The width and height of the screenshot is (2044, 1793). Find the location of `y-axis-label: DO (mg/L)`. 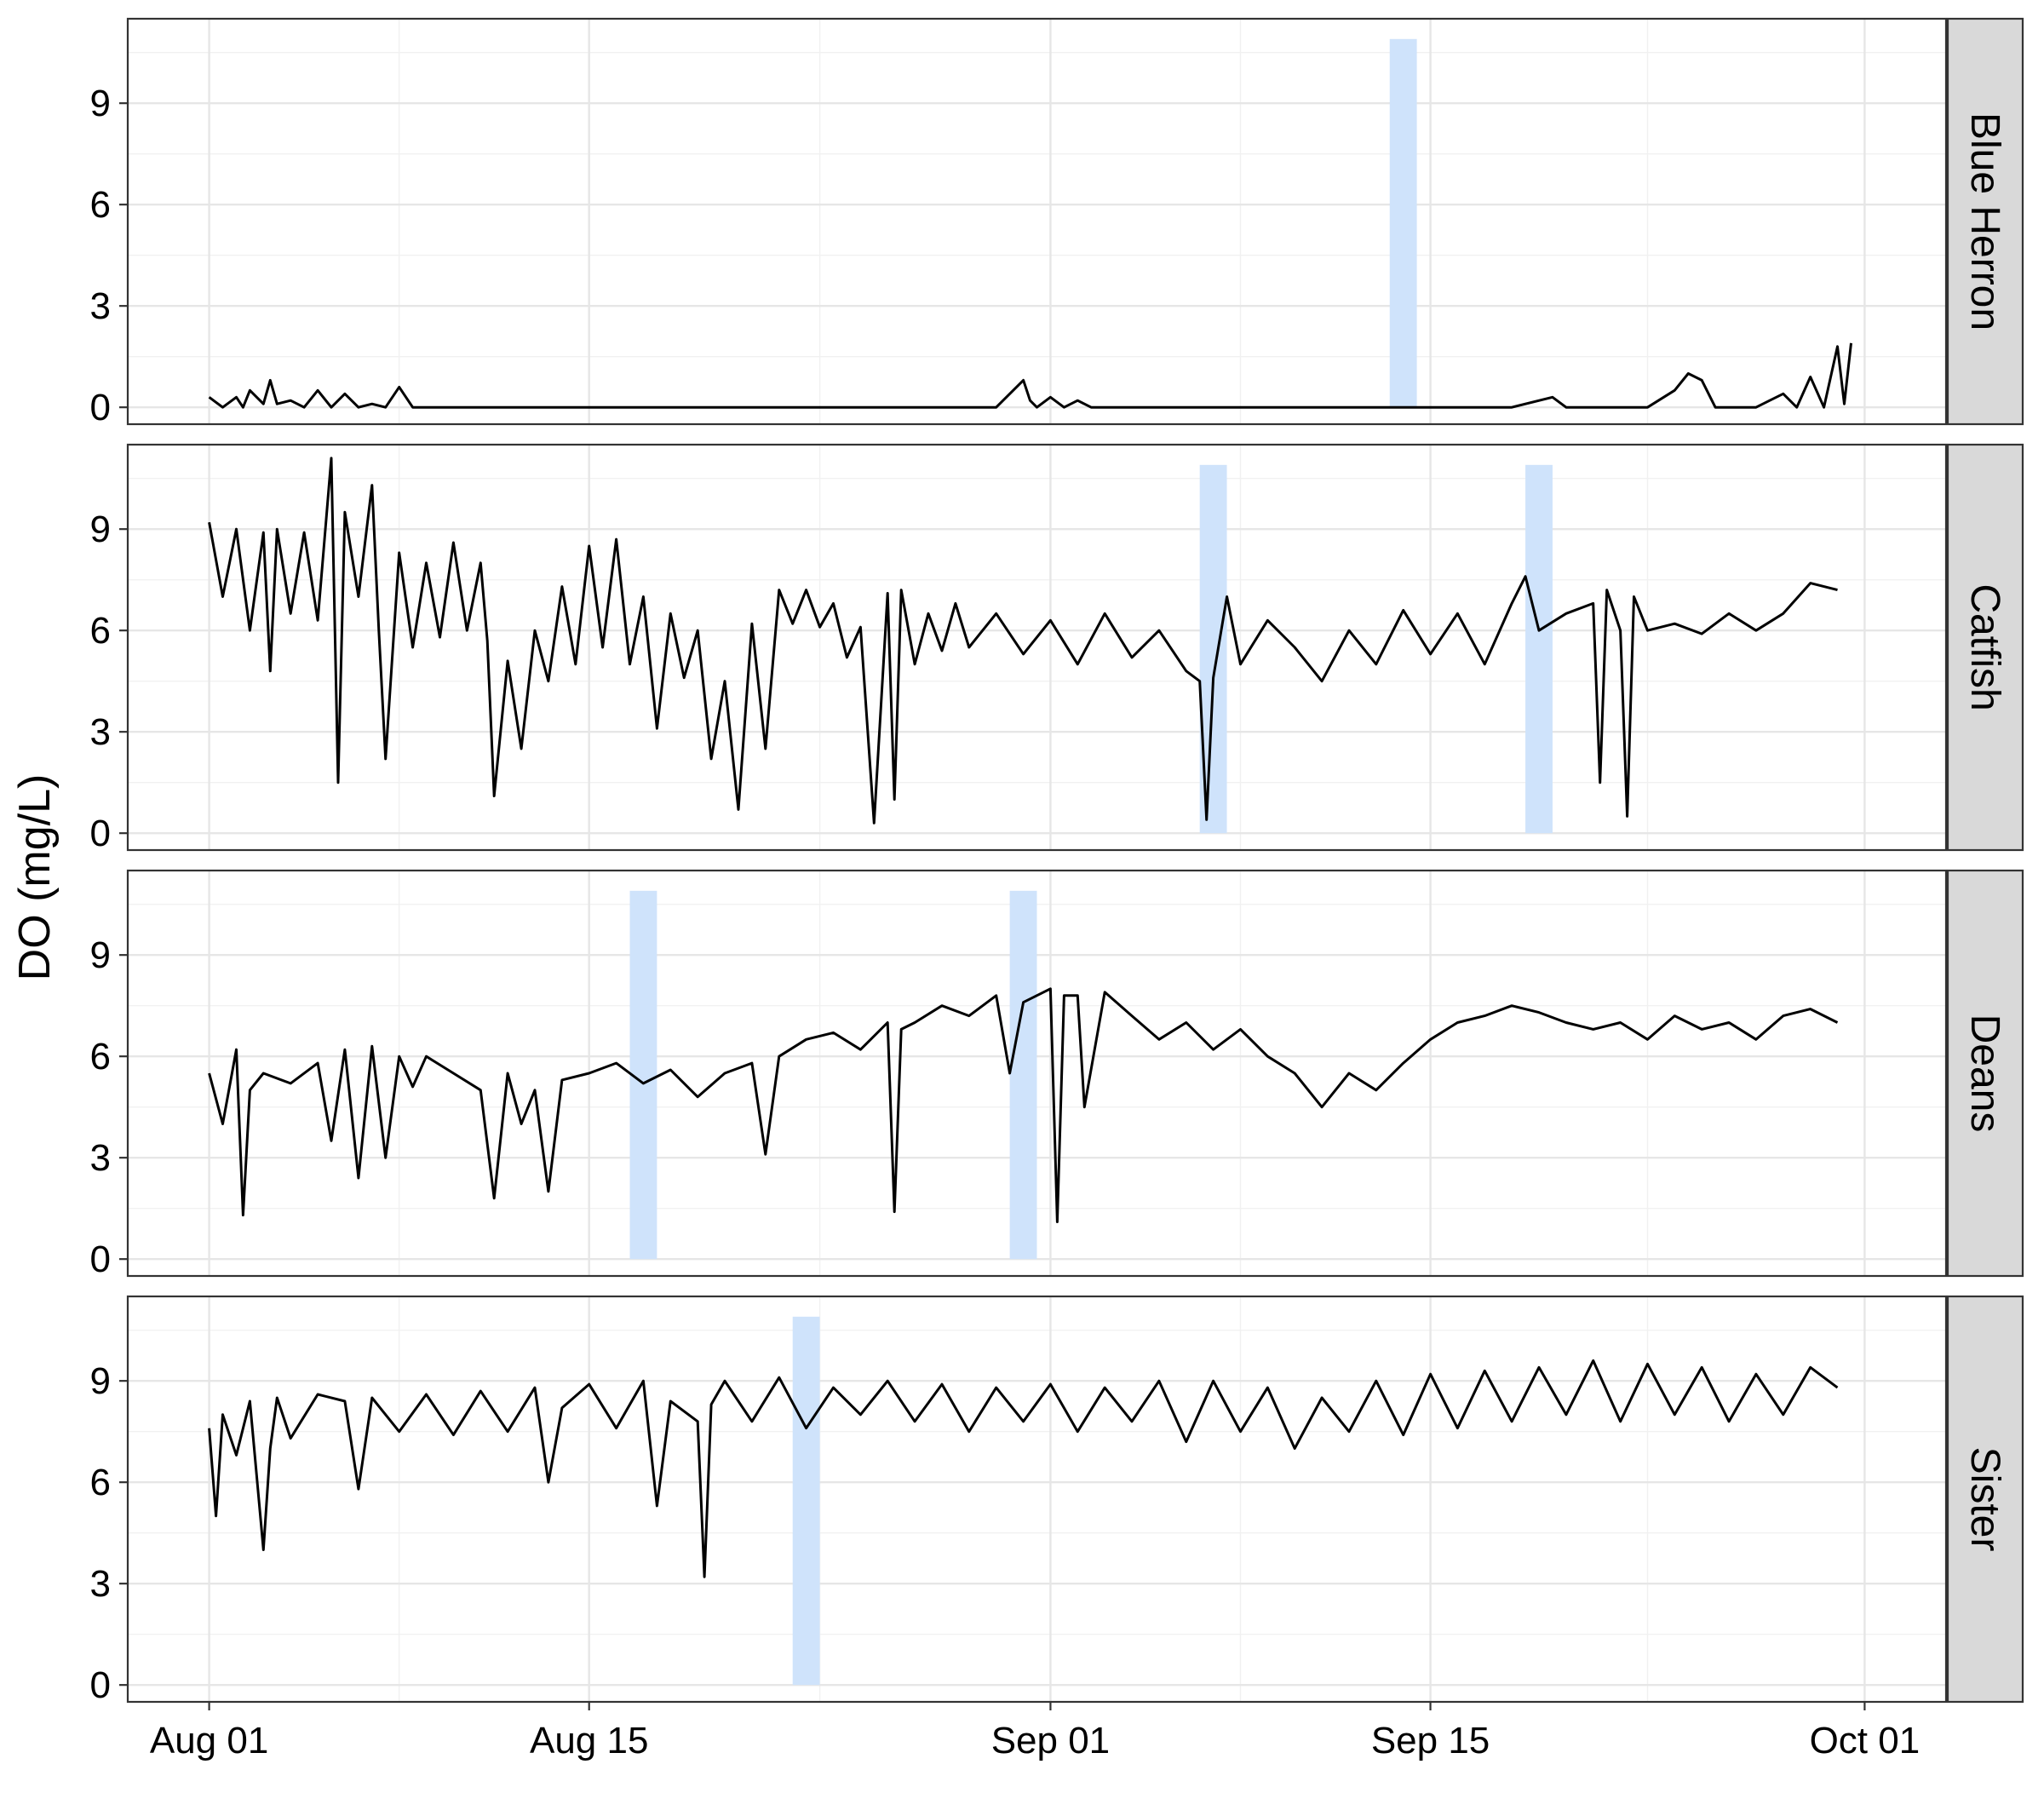

y-axis-label: DO (mg/L) is located at coordinates (35, 878).